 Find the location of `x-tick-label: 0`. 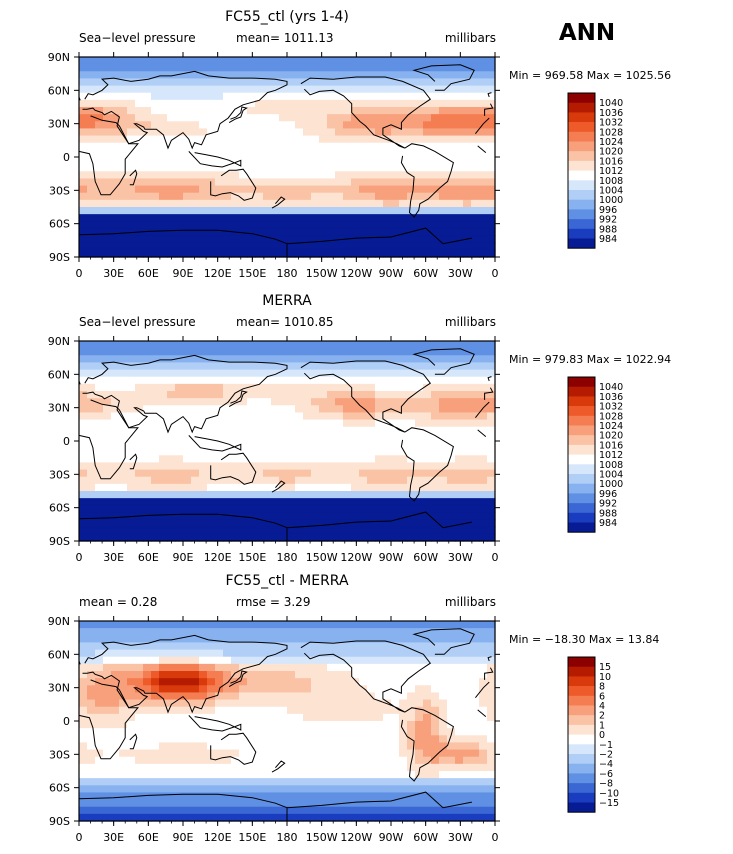

x-tick-label: 0 is located at coordinates (495, 837).